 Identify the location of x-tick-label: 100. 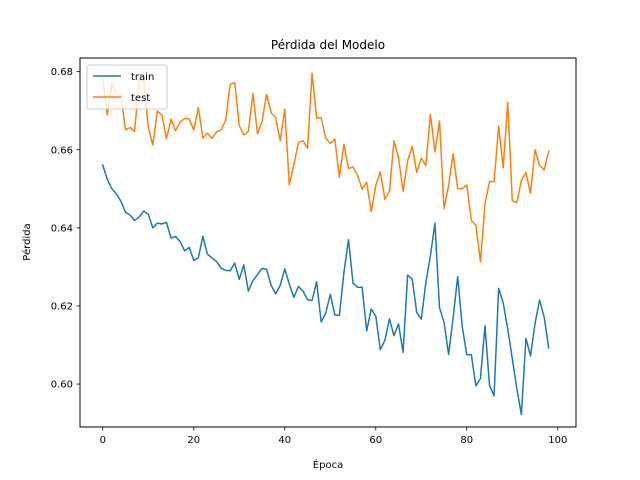
(557, 440).